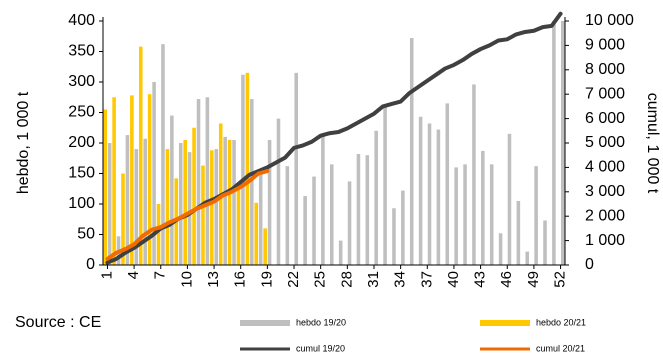 Image resolution: width=663 pixels, height=354 pixels. I want to click on x-tick-label: 31, so click(373, 279).